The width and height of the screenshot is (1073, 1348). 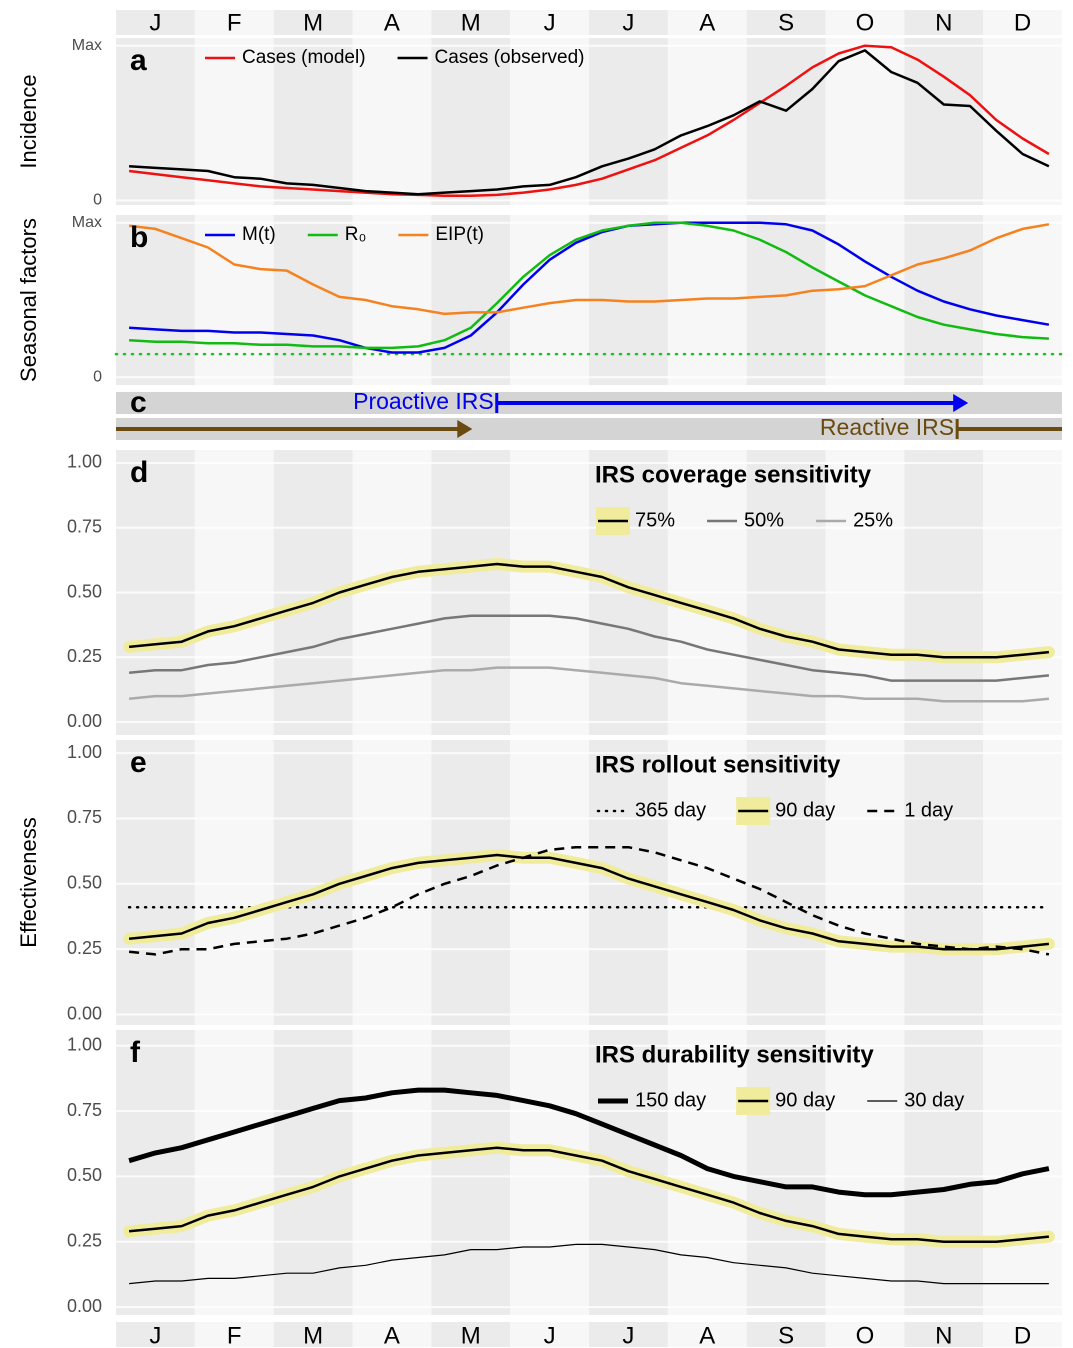 I want to click on y-tick-label: 0.75, so click(x=84, y=526).